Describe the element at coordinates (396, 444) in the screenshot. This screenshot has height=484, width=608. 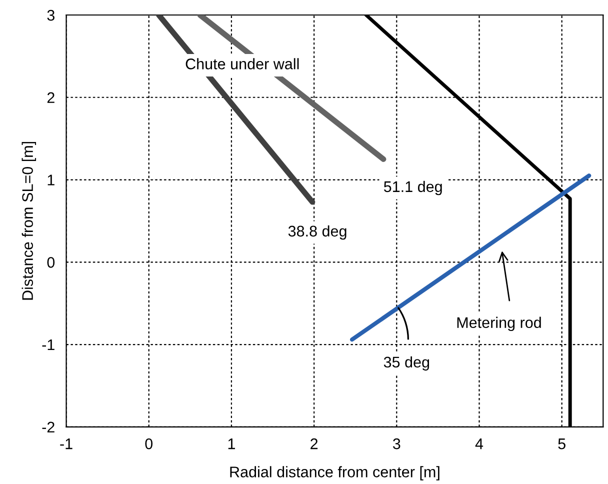
I see `x-tick-label: 3` at that location.